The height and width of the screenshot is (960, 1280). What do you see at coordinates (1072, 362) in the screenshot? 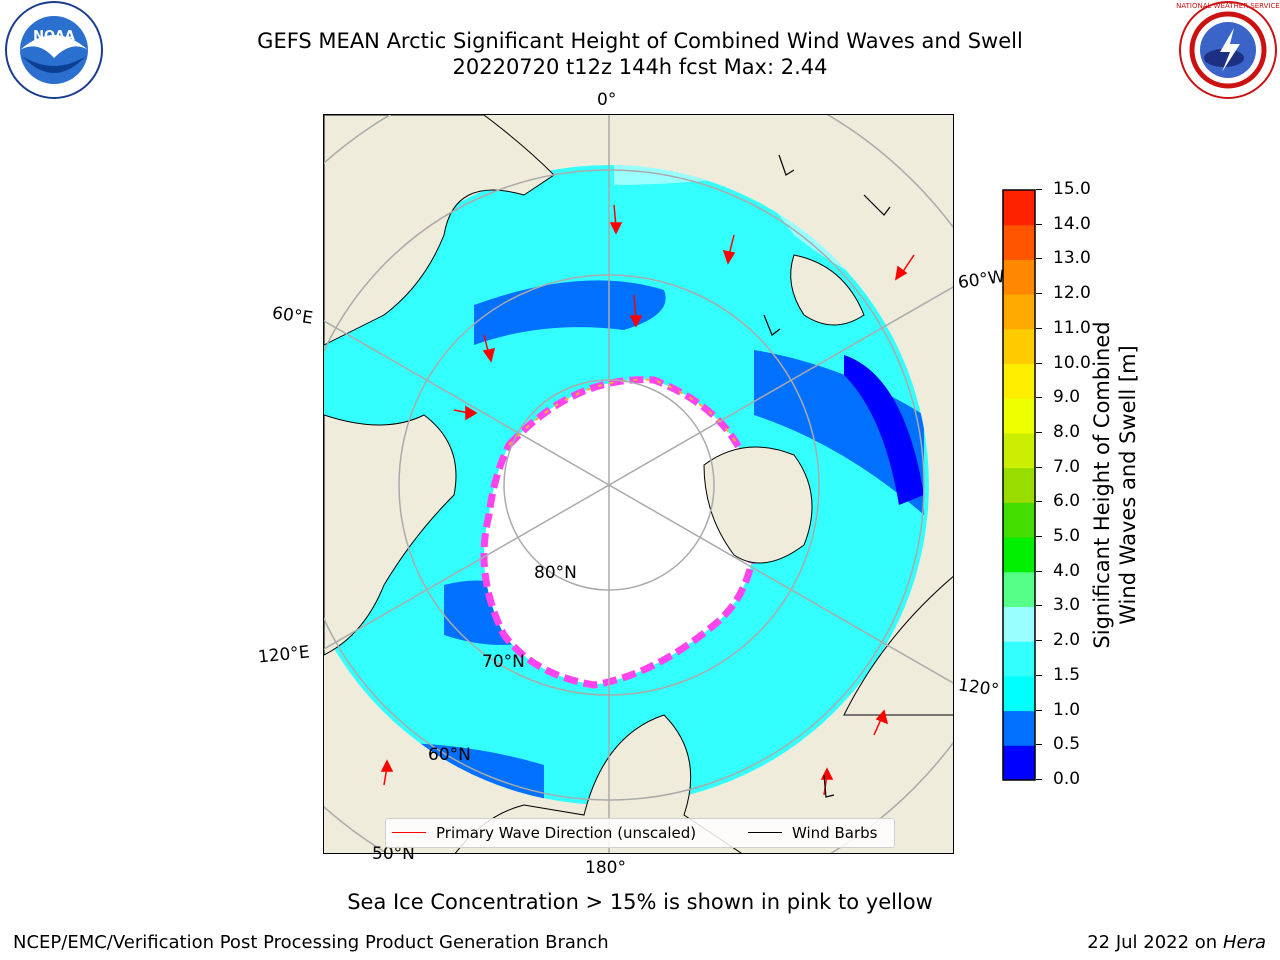
I see `colorbar-tick-label: 10.0` at bounding box center [1072, 362].